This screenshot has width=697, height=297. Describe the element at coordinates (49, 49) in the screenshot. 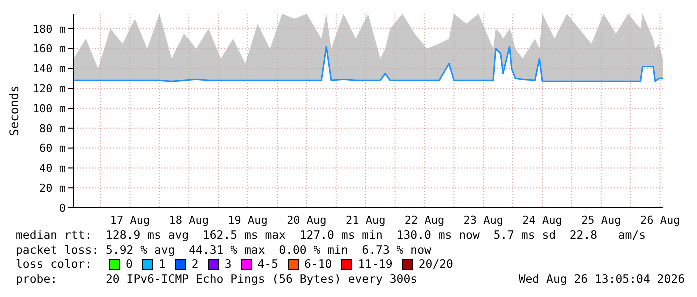

I see `y-tick-label: 160 m` at that location.